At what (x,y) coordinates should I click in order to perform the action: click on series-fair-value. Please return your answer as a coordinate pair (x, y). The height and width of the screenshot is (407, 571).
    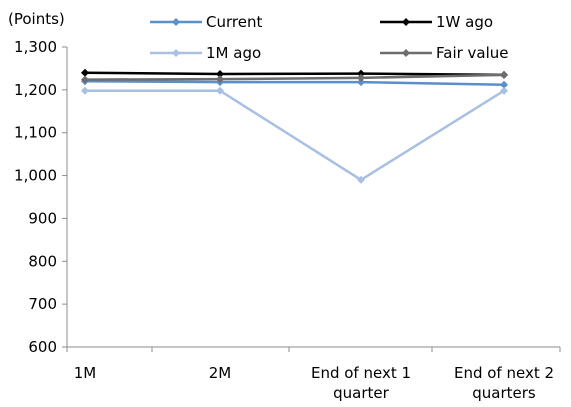
    Looking at the image, I should click on (294, 77).